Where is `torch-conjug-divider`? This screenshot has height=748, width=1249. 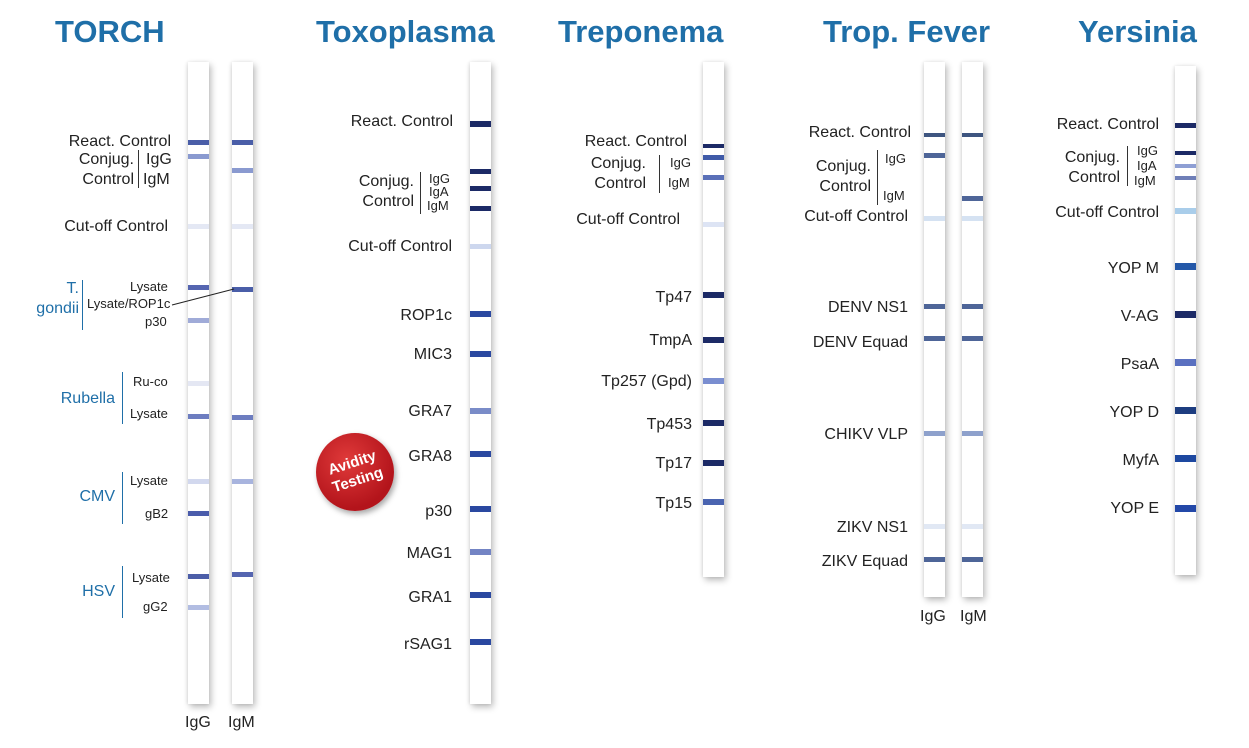
torch-conjug-divider is located at coordinates (138, 169).